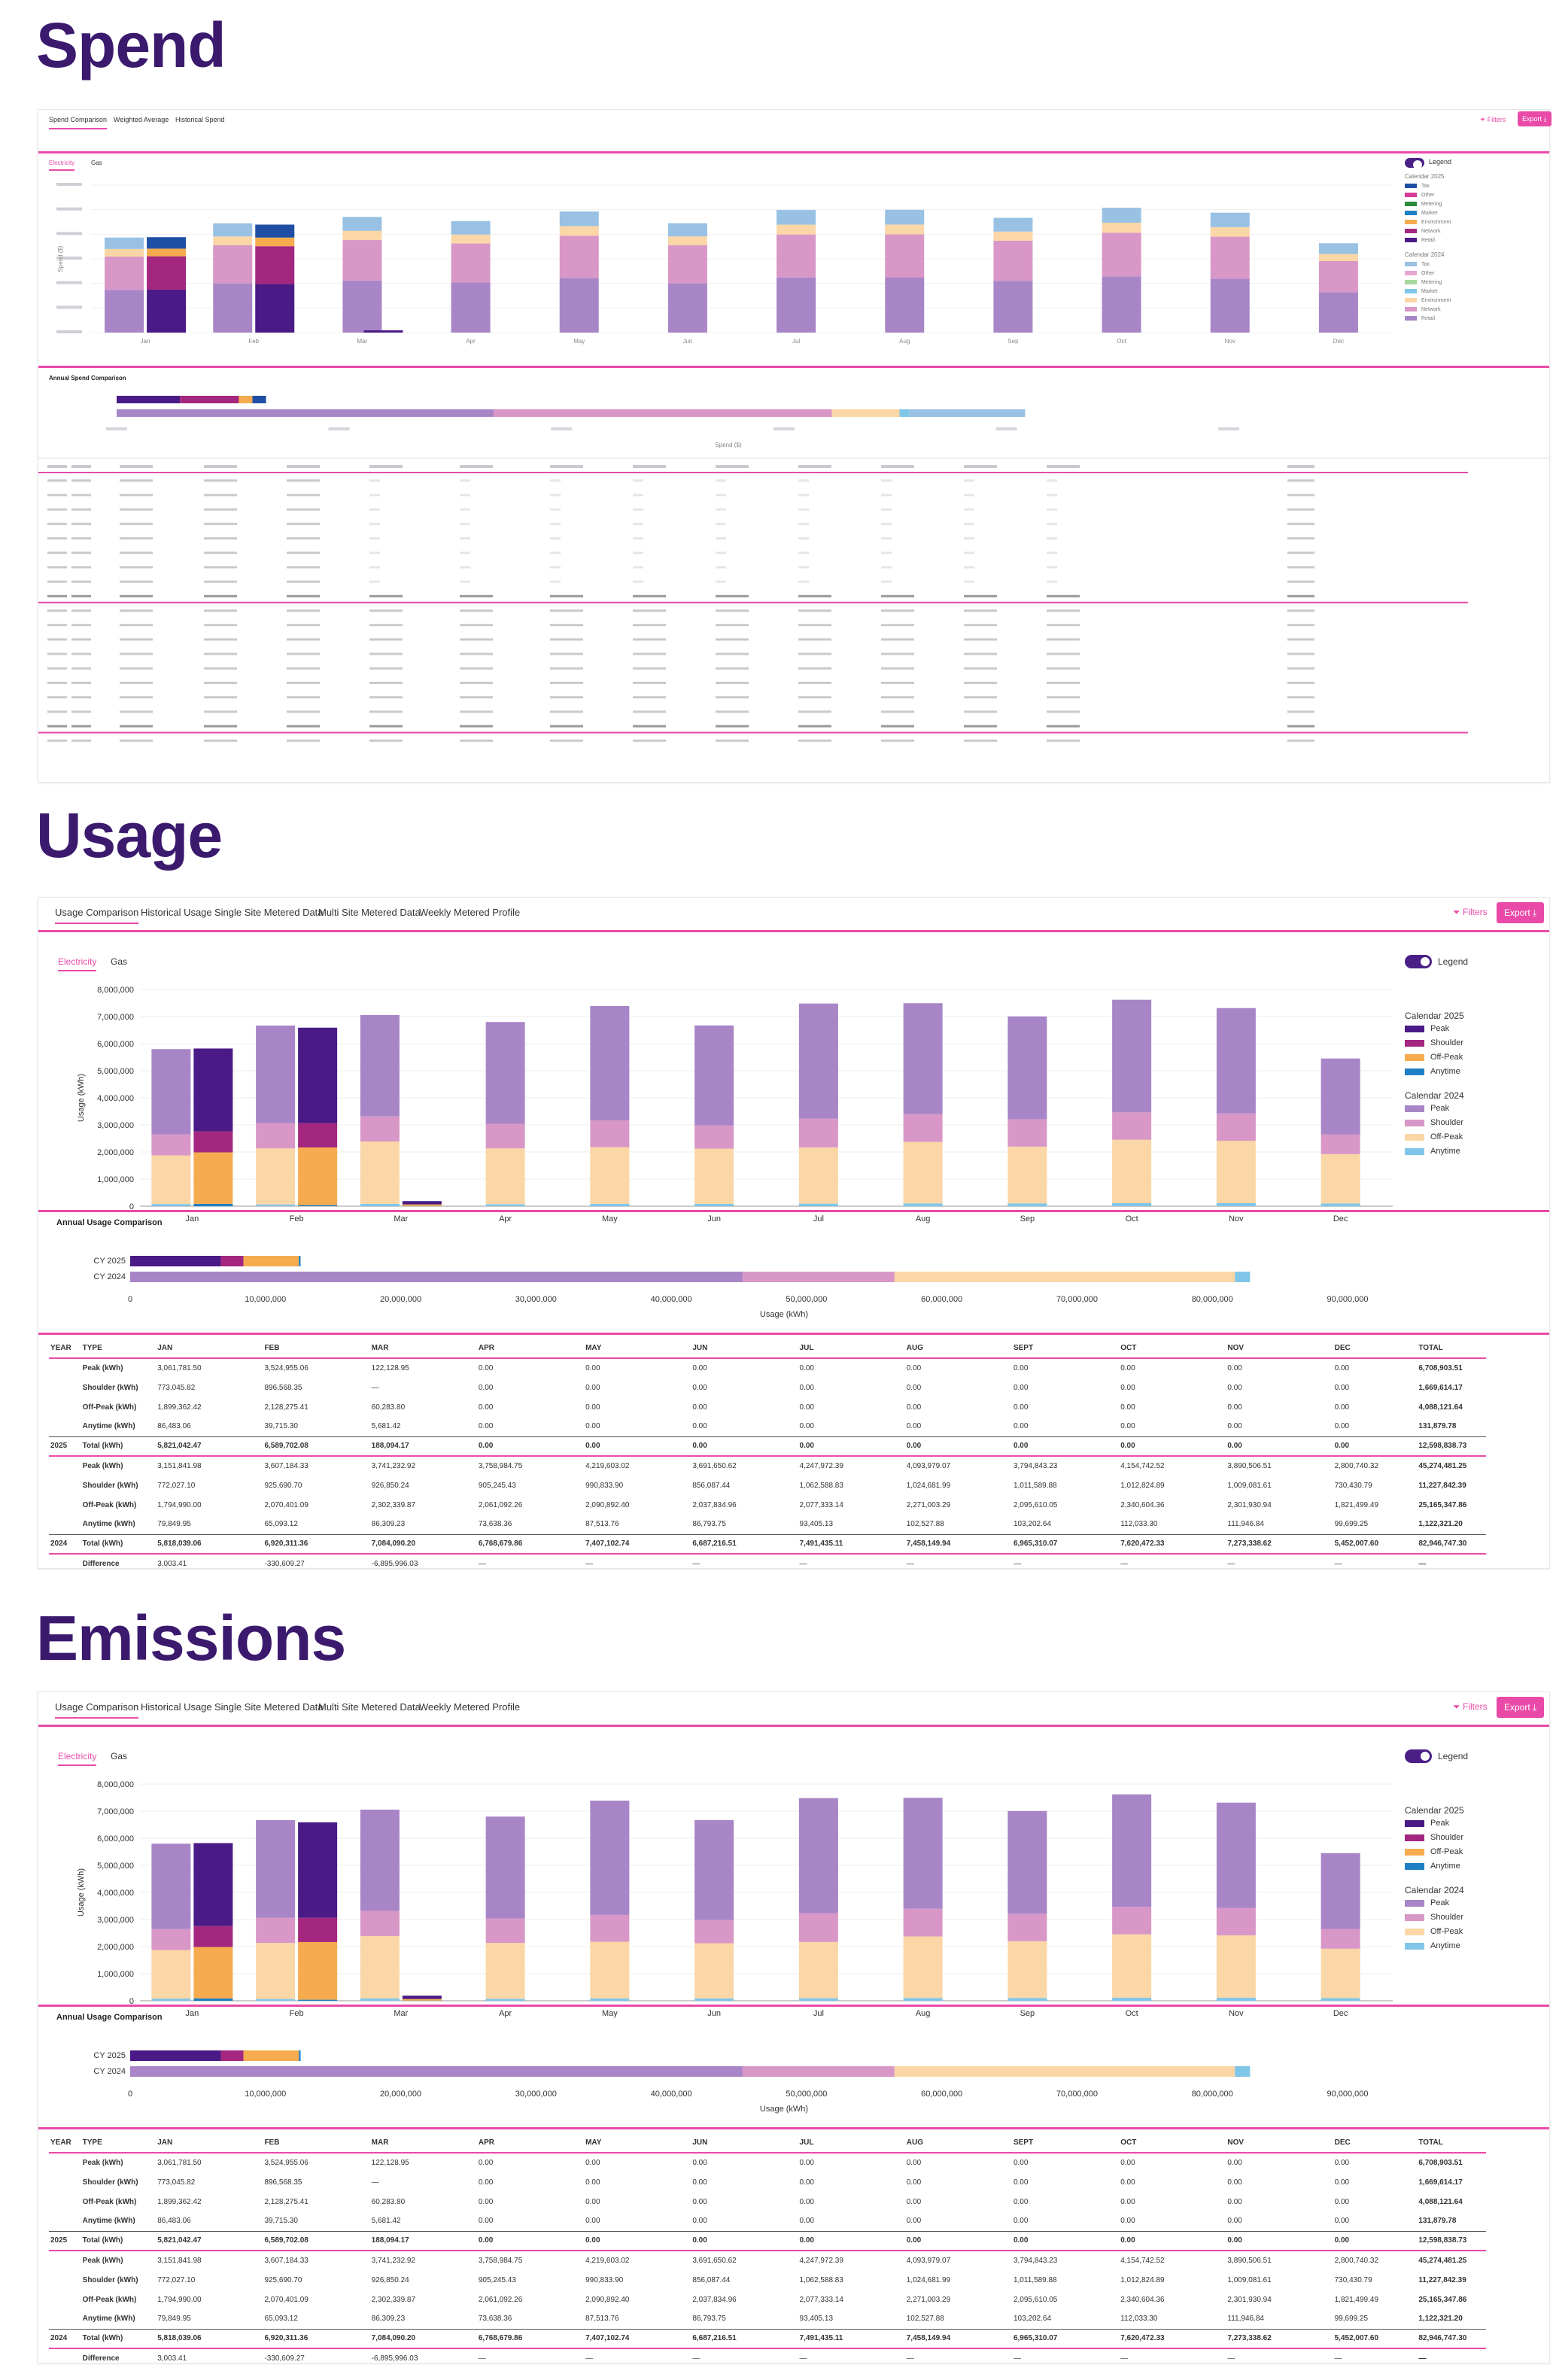  What do you see at coordinates (1064, 2071) in the screenshot?
I see `emissions-annual-bar-off-peak` at bounding box center [1064, 2071].